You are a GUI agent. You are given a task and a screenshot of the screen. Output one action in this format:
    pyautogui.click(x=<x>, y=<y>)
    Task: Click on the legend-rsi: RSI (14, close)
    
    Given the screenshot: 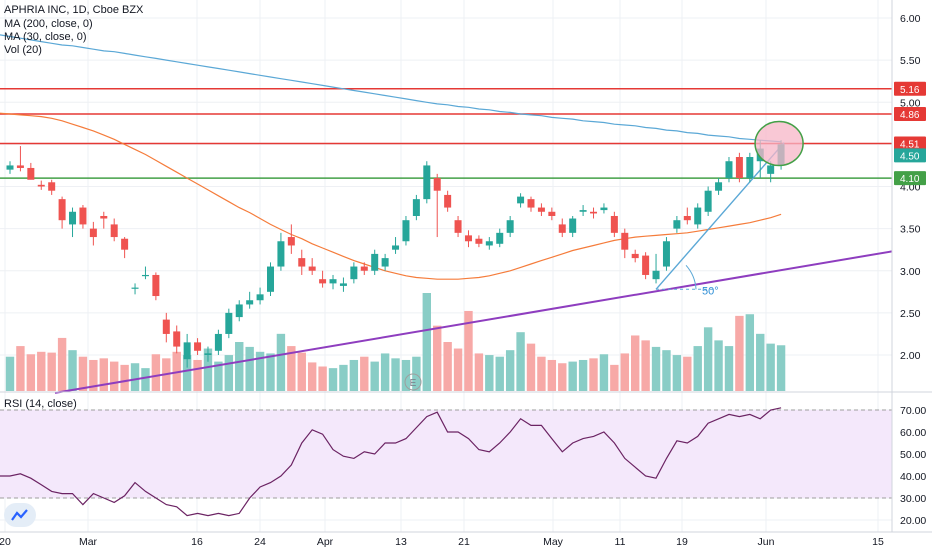 What is the action you would take?
    pyautogui.click(x=40, y=404)
    